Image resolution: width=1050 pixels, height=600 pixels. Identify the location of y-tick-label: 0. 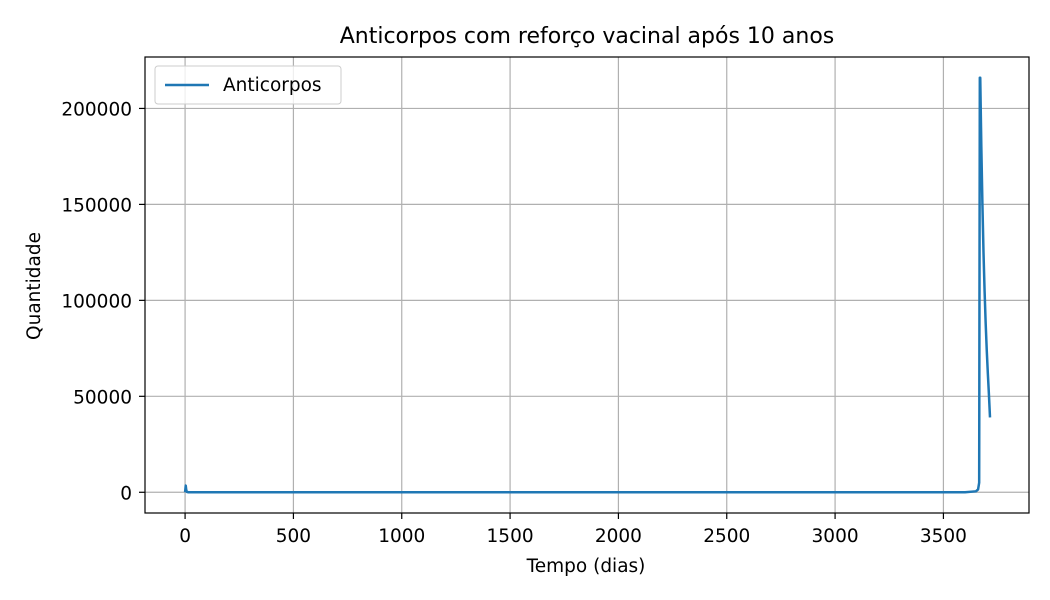
(126, 493).